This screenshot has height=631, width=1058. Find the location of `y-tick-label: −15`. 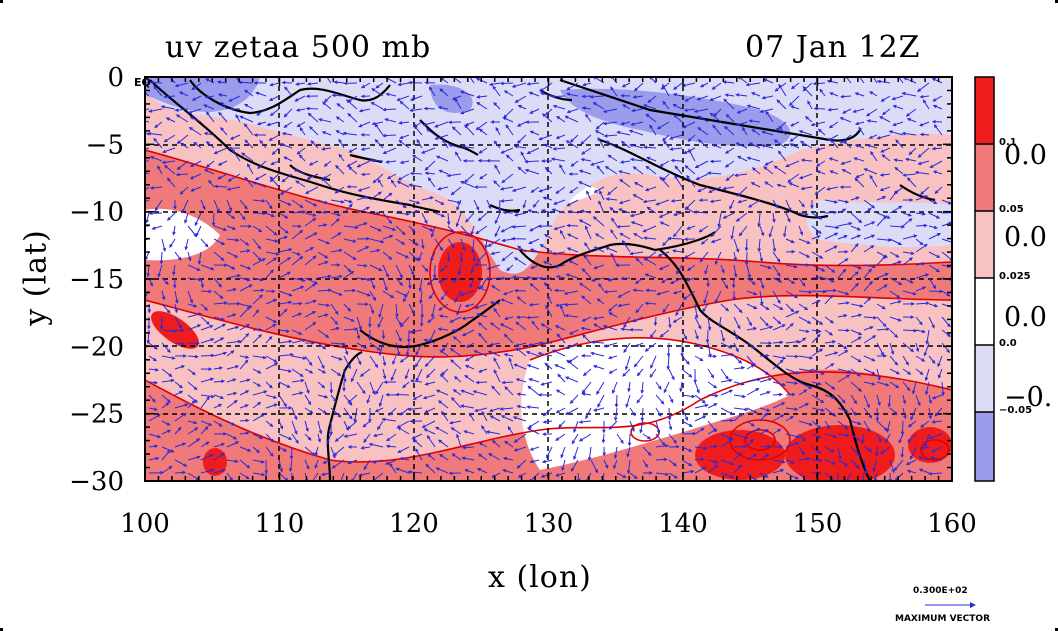

y-tick-label: −15 is located at coordinates (96, 280).